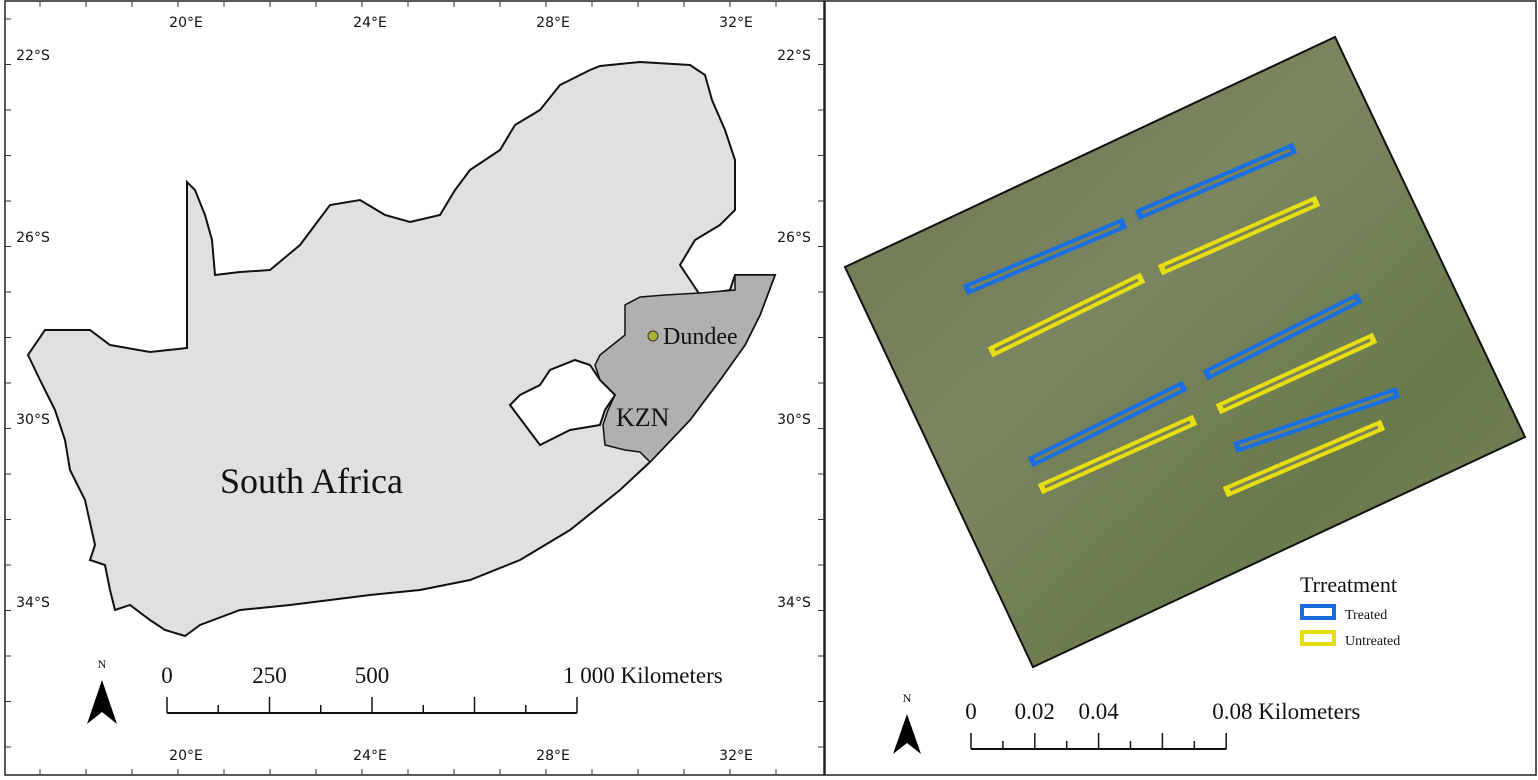 This screenshot has height=780, width=1538. Describe the element at coordinates (700, 337) in the screenshot. I see `town-label: Dundee` at that location.